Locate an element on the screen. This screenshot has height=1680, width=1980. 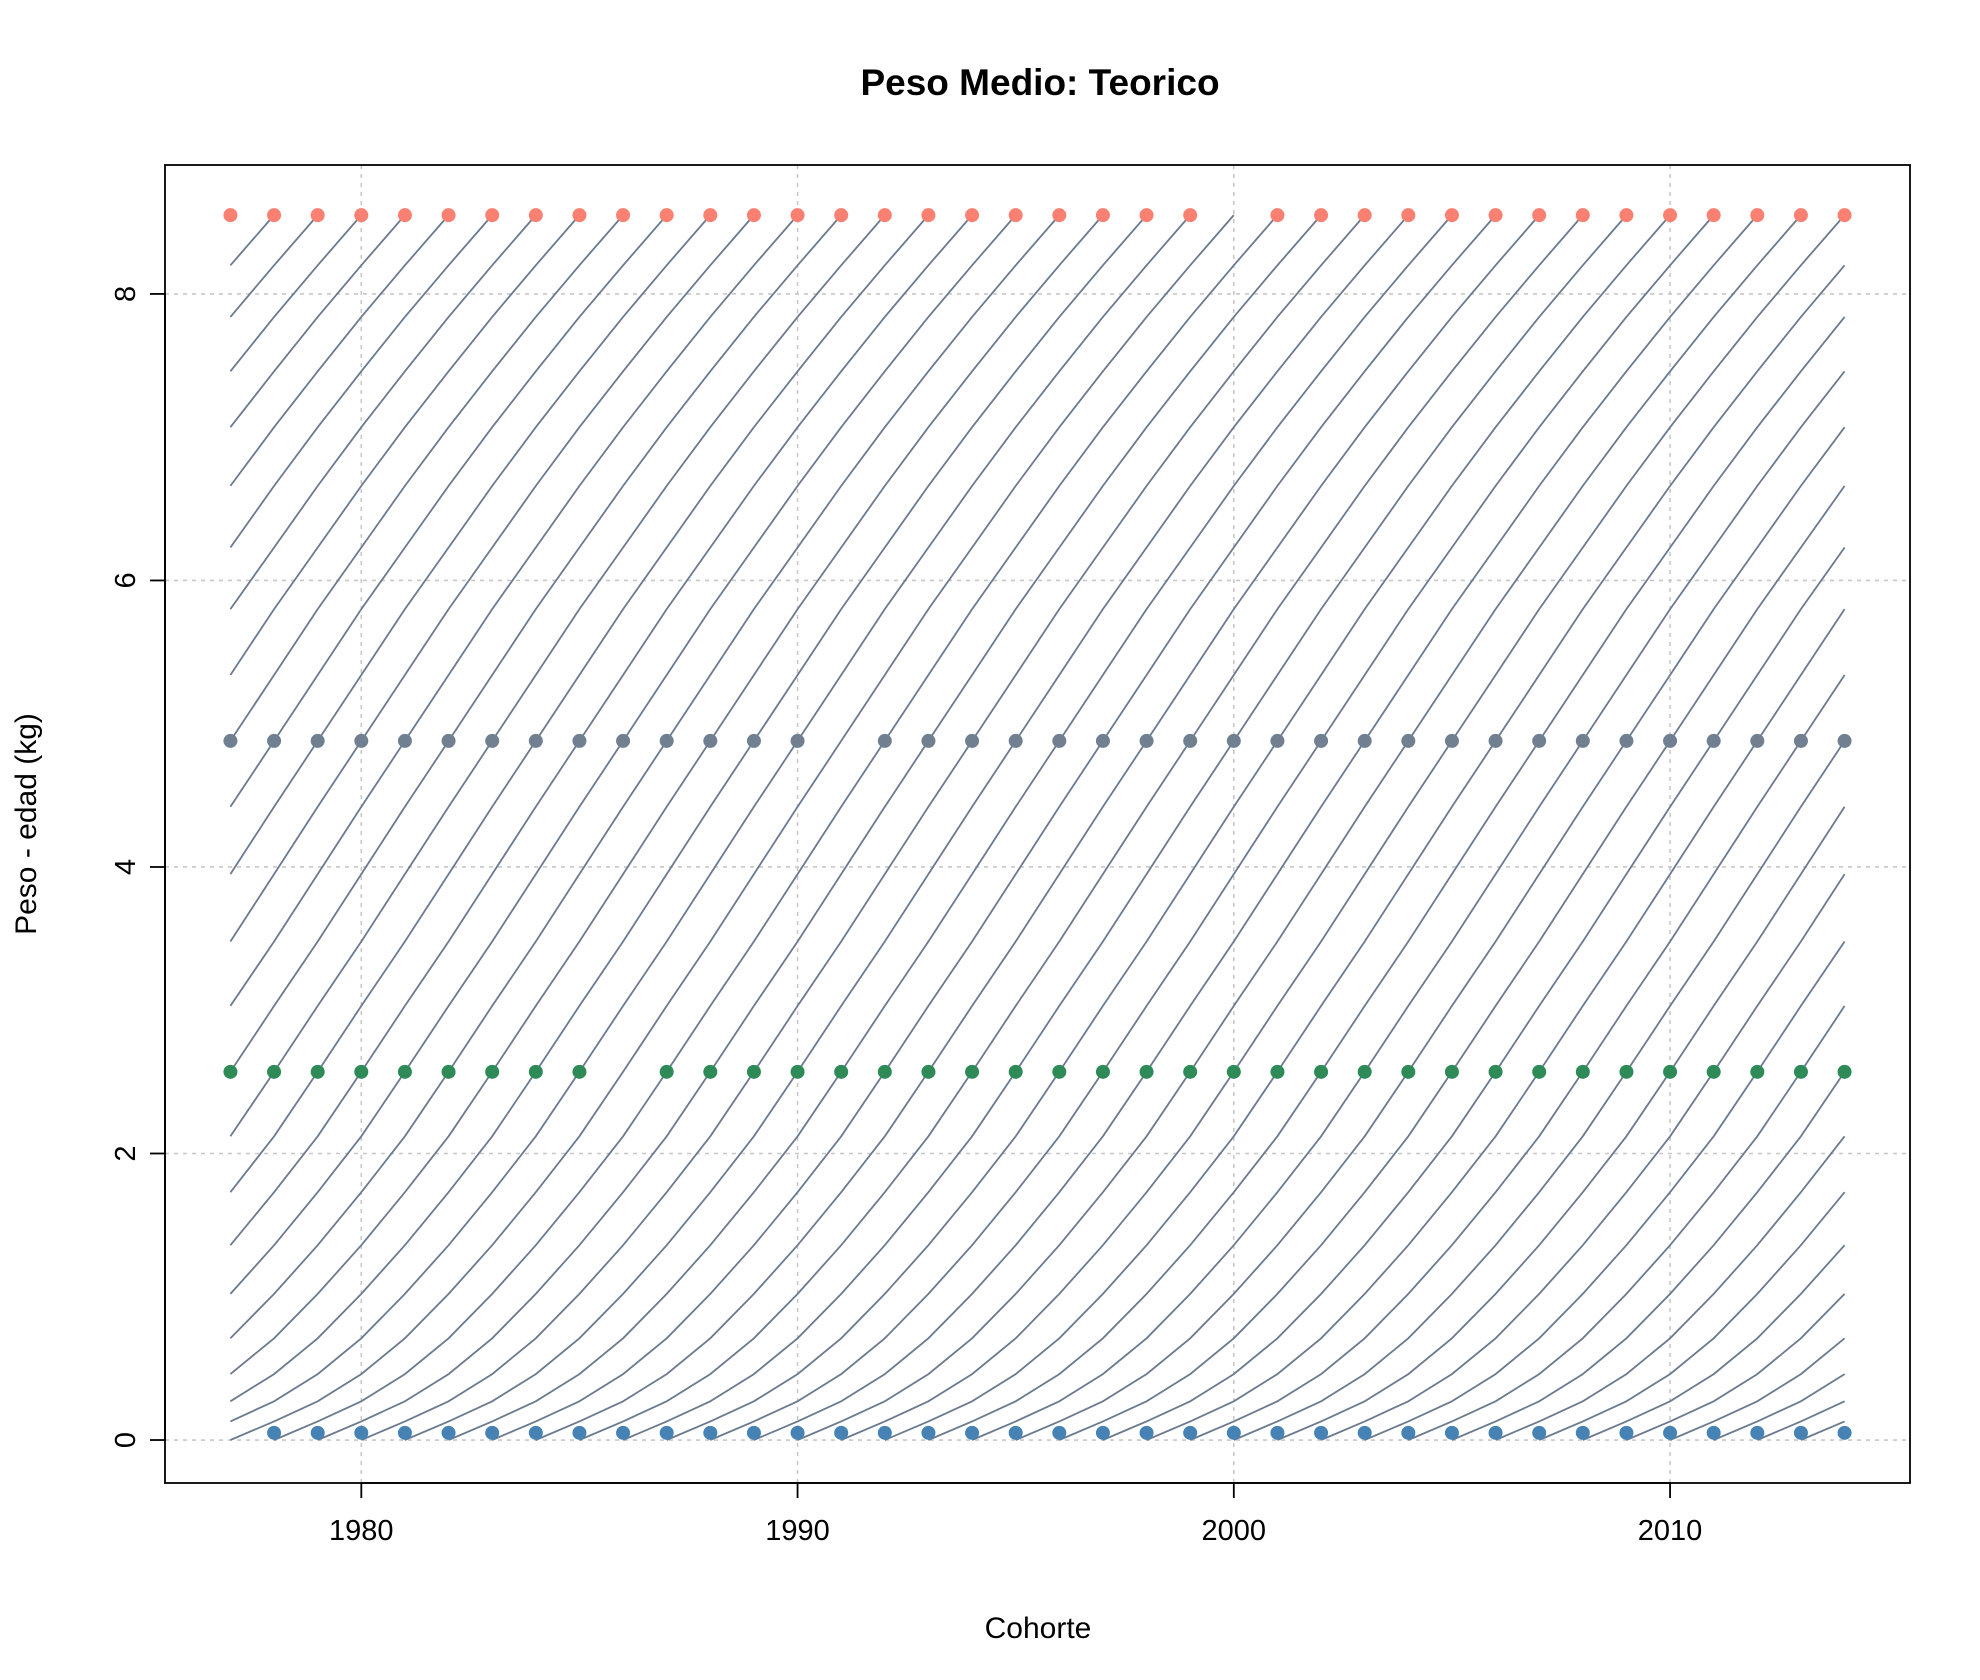
x-tick-label: 1990 is located at coordinates (797, 1531).